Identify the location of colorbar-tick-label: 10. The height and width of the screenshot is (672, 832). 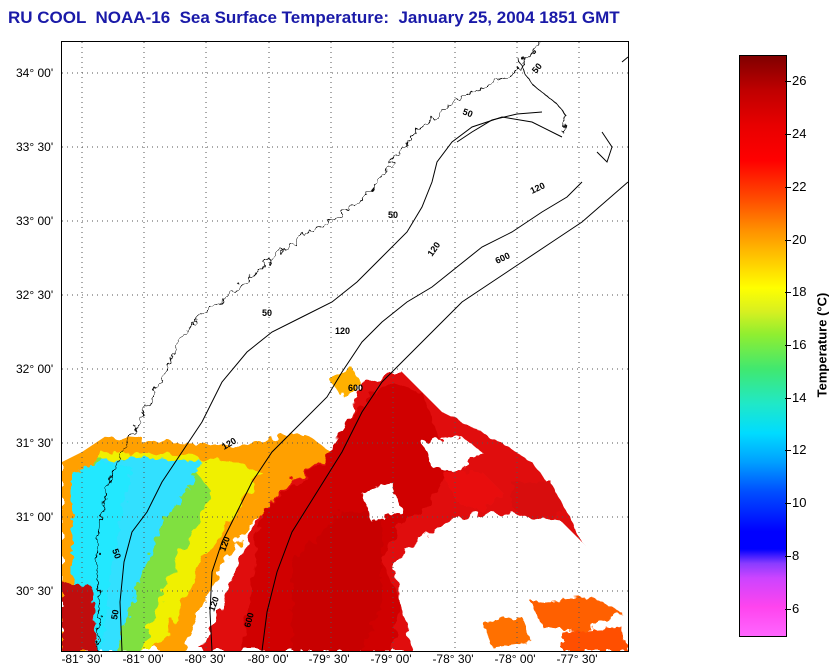
(799, 503).